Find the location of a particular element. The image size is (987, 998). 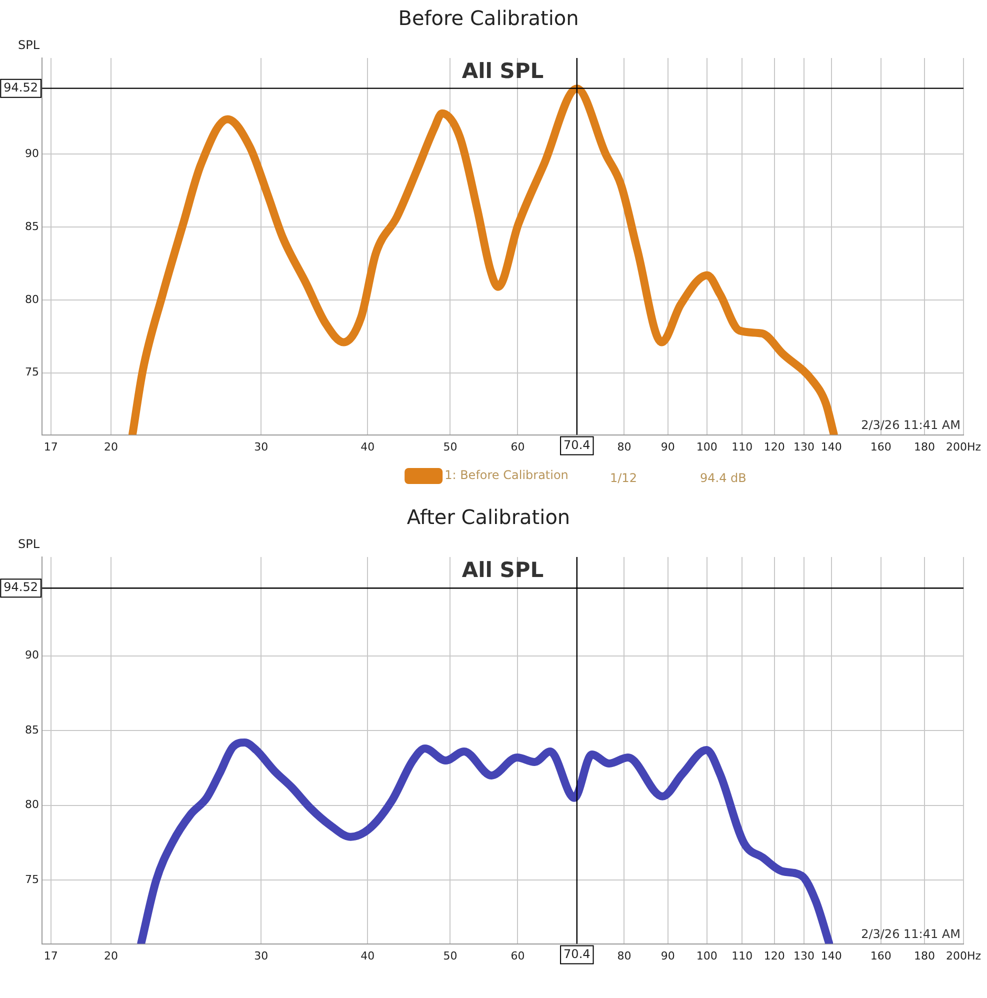

legend-label: 1: Before Calibration is located at coordinates (506, 475).